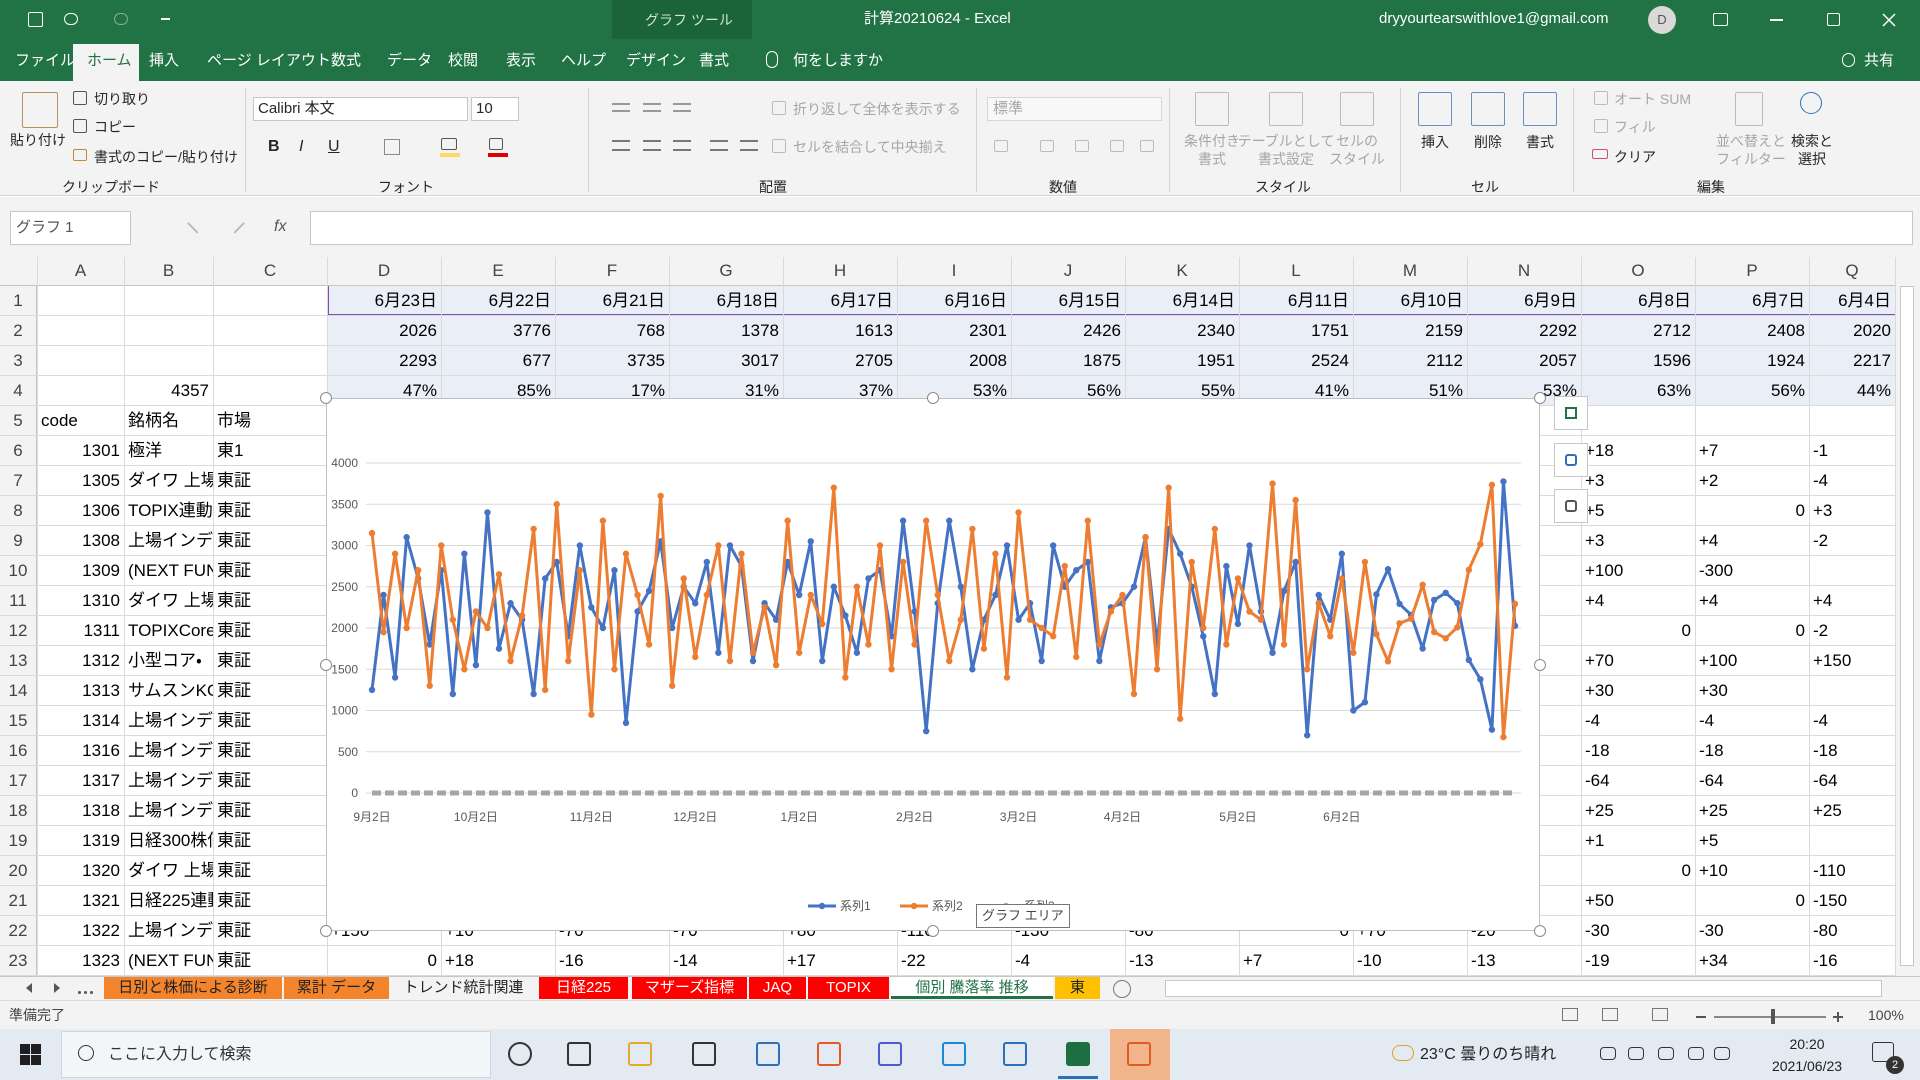  Describe the element at coordinates (1635, 157) in the screenshot. I see `clear: クリア` at that location.